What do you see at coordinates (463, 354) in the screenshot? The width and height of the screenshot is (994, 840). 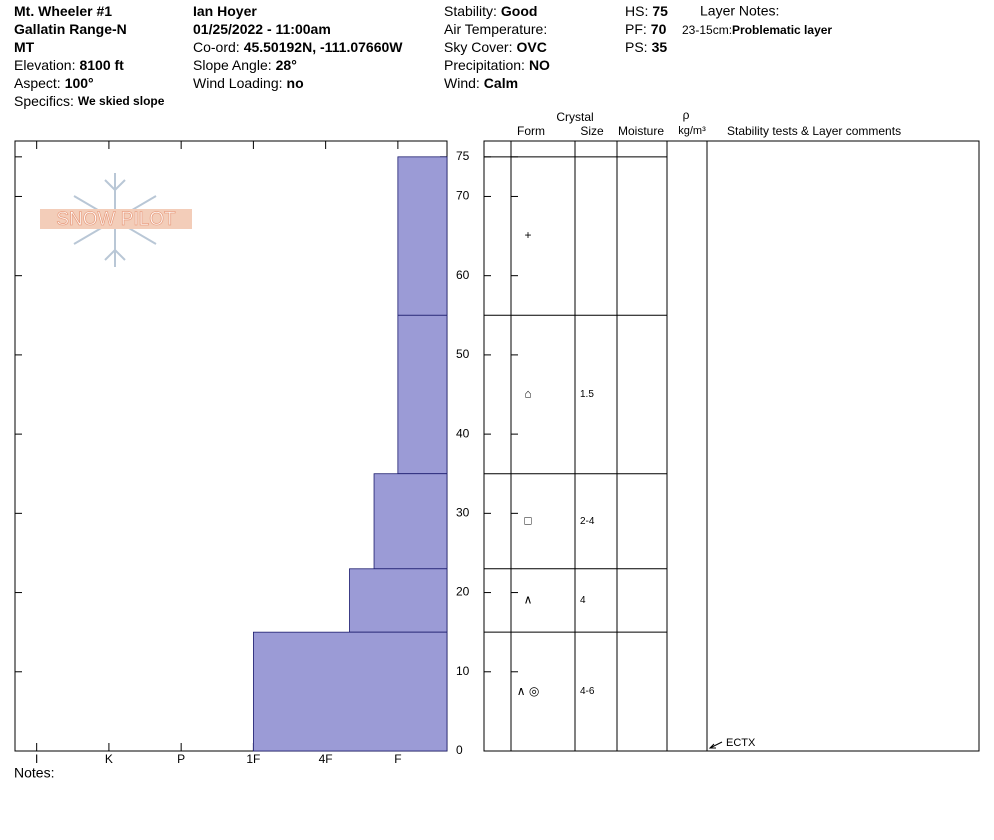 I see `y-tick-label: 50` at bounding box center [463, 354].